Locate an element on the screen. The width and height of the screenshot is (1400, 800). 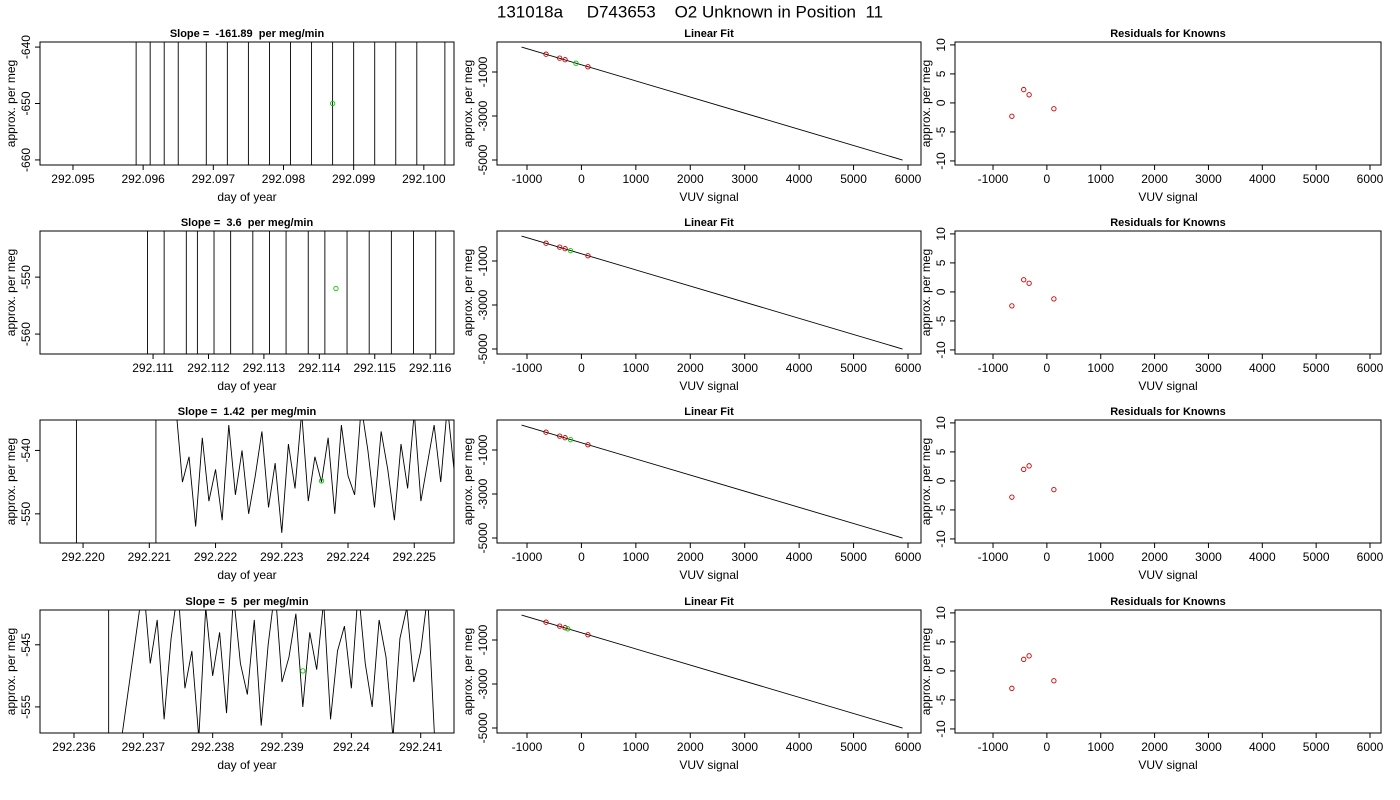
x-tick-label: 292.221 is located at coordinates (150, 557).